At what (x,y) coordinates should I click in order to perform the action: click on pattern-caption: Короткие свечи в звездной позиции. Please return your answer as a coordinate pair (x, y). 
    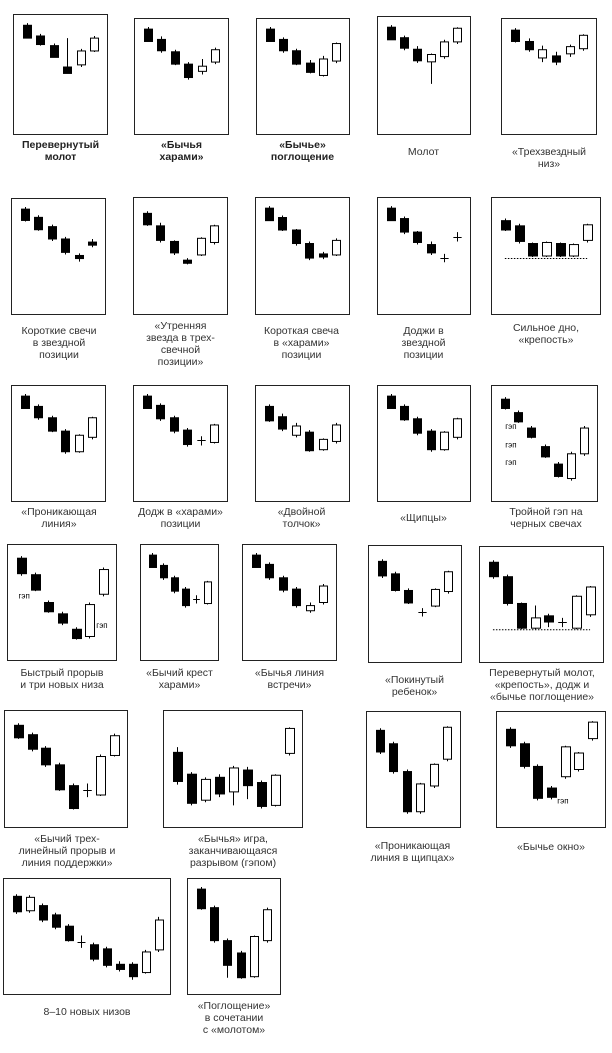
    Looking at the image, I should click on (59, 343).